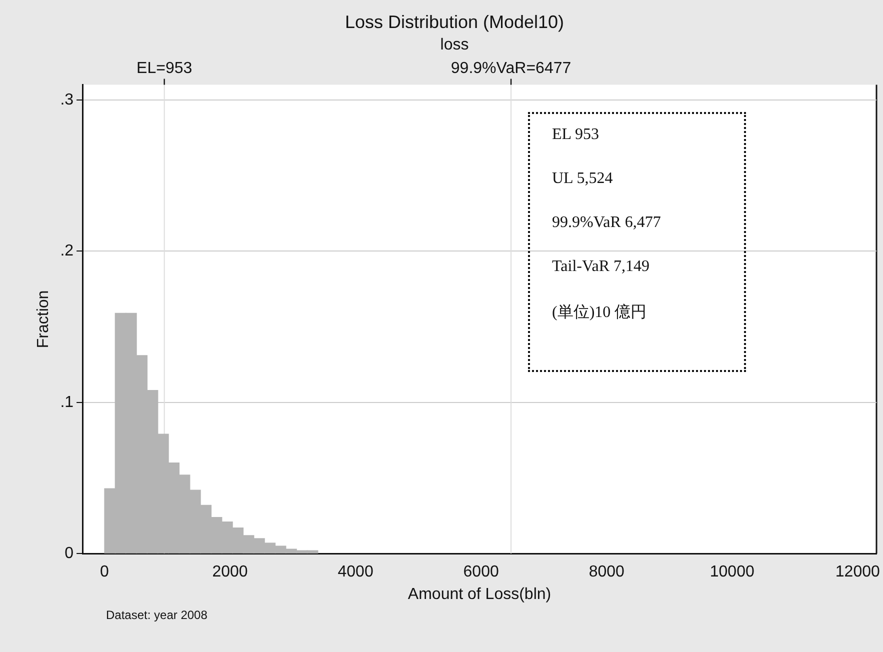 The height and width of the screenshot is (652, 883). I want to click on x-tick-label: 12000, so click(857, 572).